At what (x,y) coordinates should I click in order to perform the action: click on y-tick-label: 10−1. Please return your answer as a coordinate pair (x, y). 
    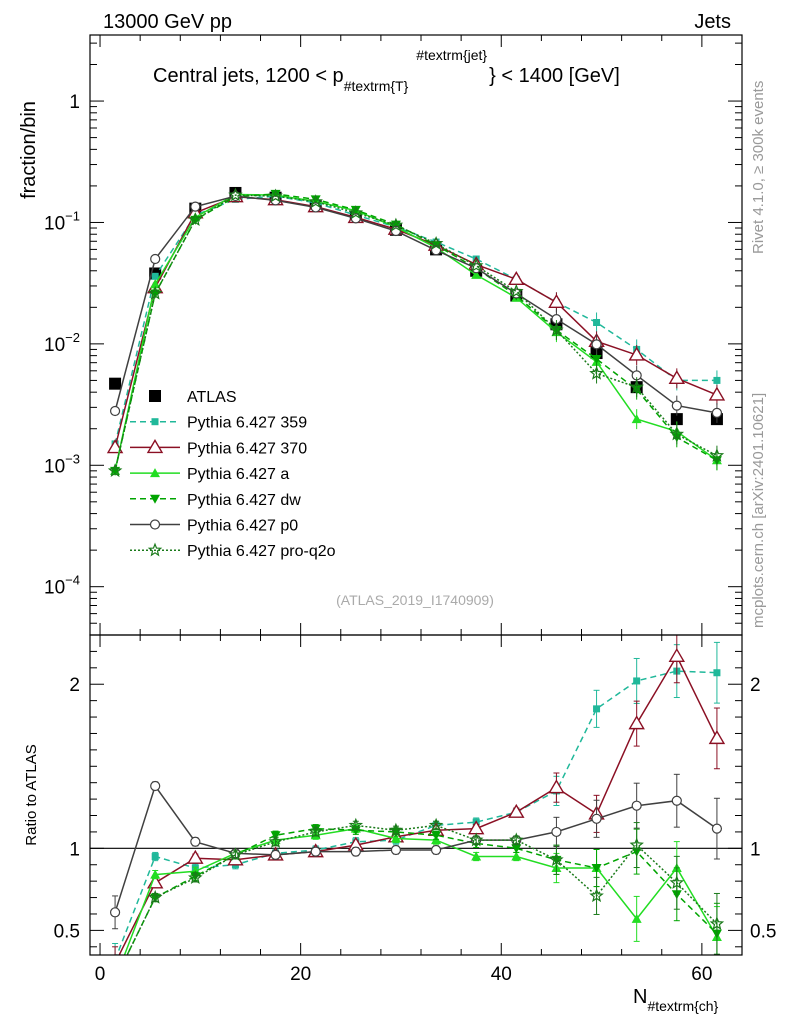
    Looking at the image, I should click on (62, 221).